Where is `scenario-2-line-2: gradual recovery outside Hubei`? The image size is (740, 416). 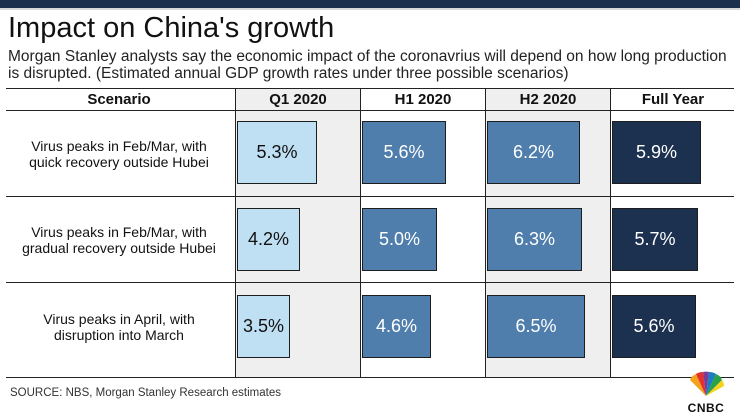
scenario-2-line-2: gradual recovery outside Hubei is located at coordinates (119, 248).